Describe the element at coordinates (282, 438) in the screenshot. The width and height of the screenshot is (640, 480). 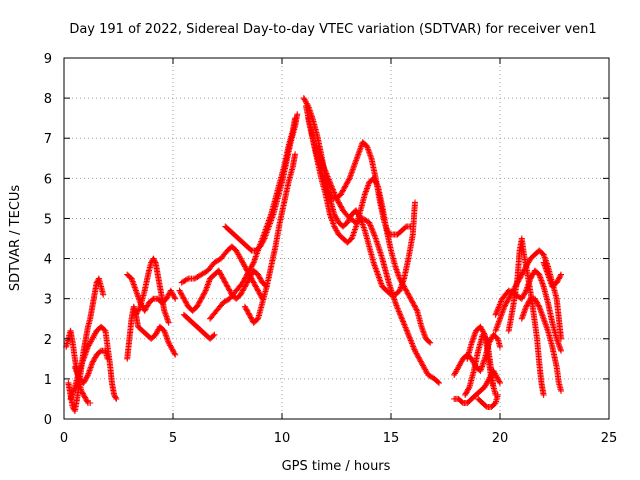
I see `x-tick-label: 10` at that location.